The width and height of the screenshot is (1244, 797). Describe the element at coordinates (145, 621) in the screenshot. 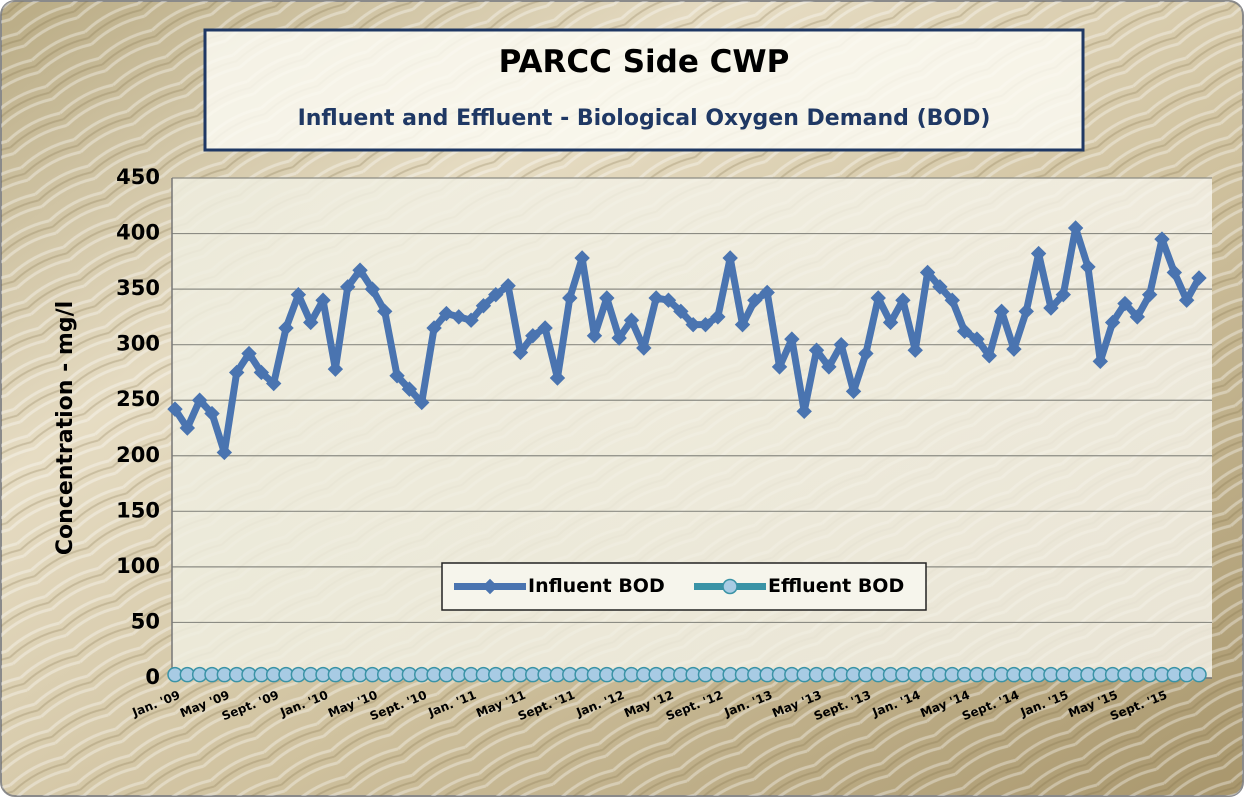

I see `y-tick-label: 50` at that location.